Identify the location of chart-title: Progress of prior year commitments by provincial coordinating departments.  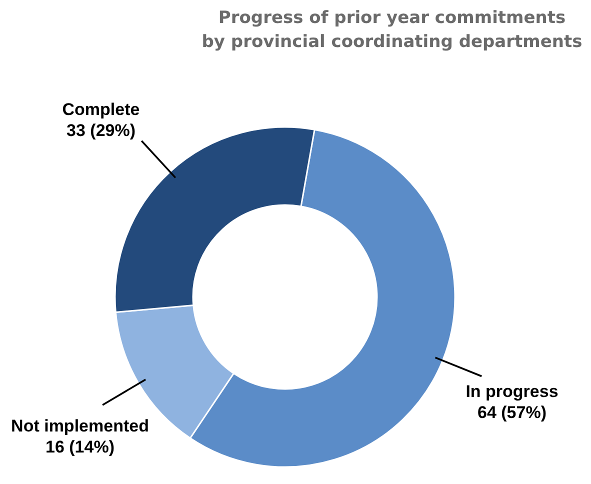
(392, 30).